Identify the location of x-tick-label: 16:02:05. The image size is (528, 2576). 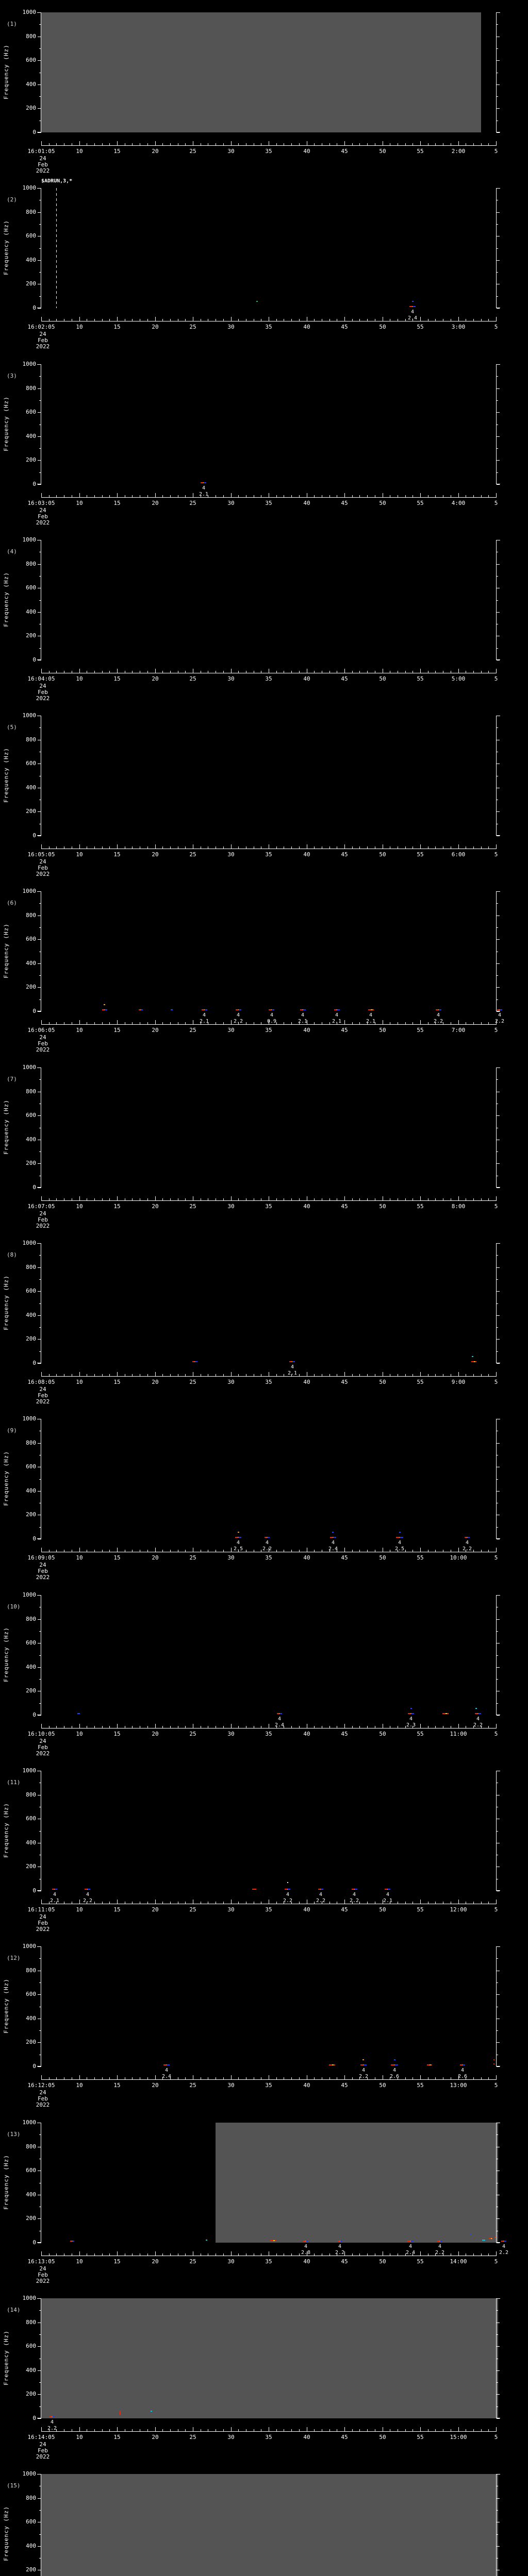
(41, 327).